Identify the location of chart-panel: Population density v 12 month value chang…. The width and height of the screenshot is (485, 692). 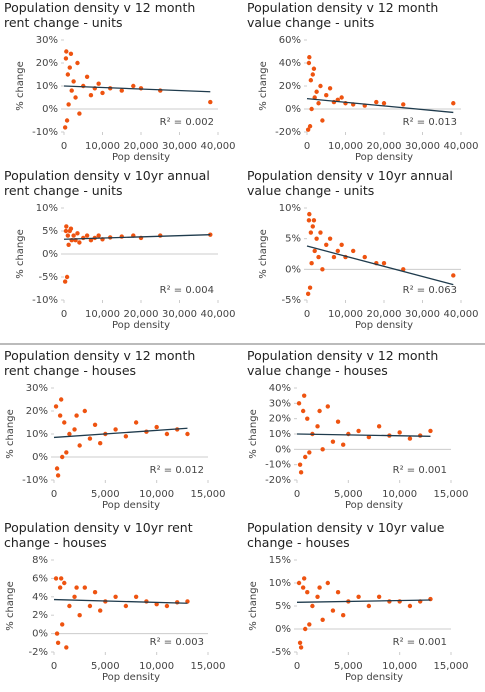
(358, 429).